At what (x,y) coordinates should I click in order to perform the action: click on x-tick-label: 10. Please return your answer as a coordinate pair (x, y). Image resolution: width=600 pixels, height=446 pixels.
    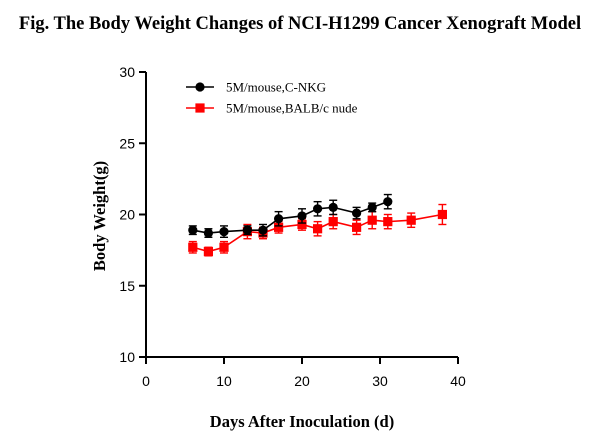
    Looking at the image, I should click on (224, 381).